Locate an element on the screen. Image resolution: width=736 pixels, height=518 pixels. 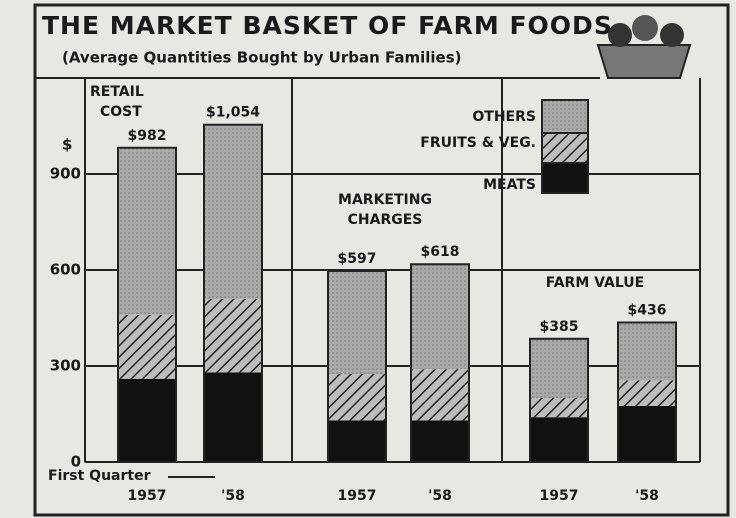
panel-title: FARM VALUE is located at coordinates (595, 283).